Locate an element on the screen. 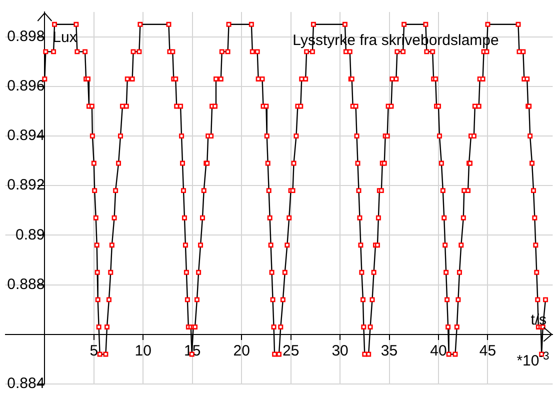 This screenshot has width=558, height=396. y-tick-label: 0.884 is located at coordinates (26, 383).